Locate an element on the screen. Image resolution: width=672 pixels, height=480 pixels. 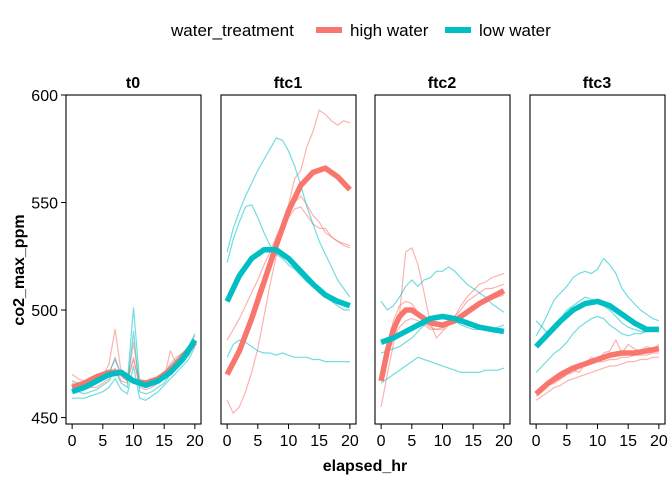
legend-title: water_treatment is located at coordinates (232, 30).